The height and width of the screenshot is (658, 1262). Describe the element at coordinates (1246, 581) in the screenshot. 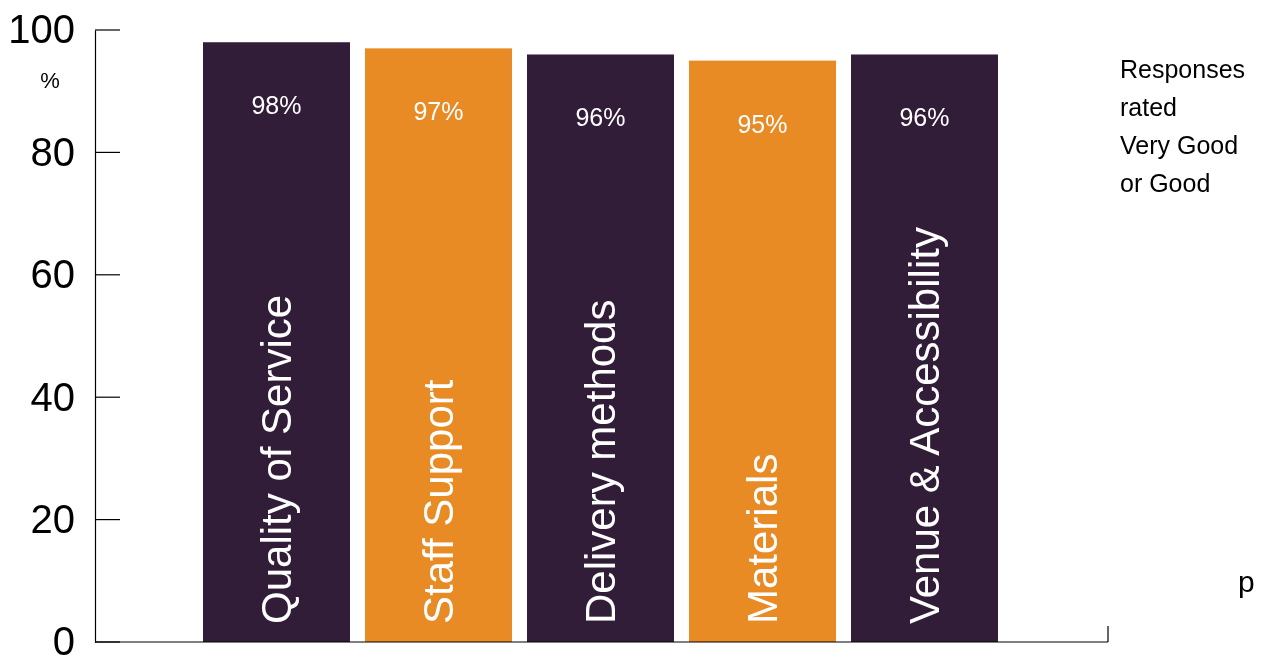

I see `text: p` at that location.